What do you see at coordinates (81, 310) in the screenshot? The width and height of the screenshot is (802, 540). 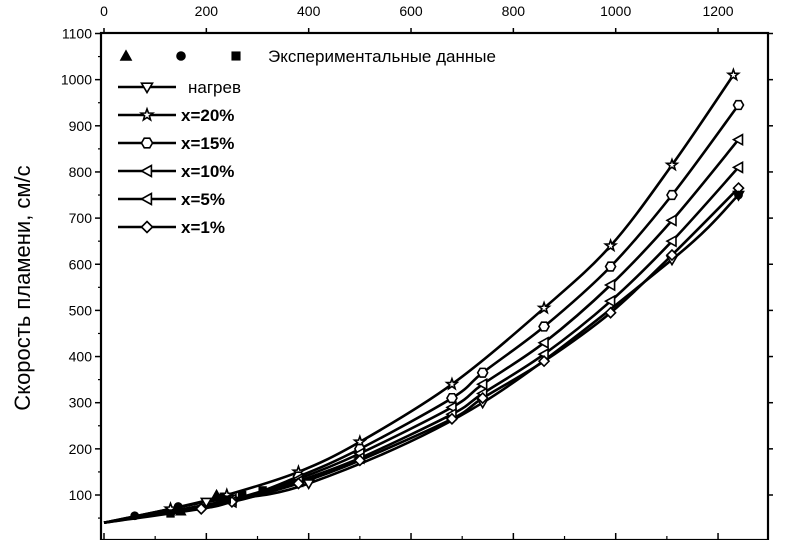 I see `y-tick-label: 500` at bounding box center [81, 310].